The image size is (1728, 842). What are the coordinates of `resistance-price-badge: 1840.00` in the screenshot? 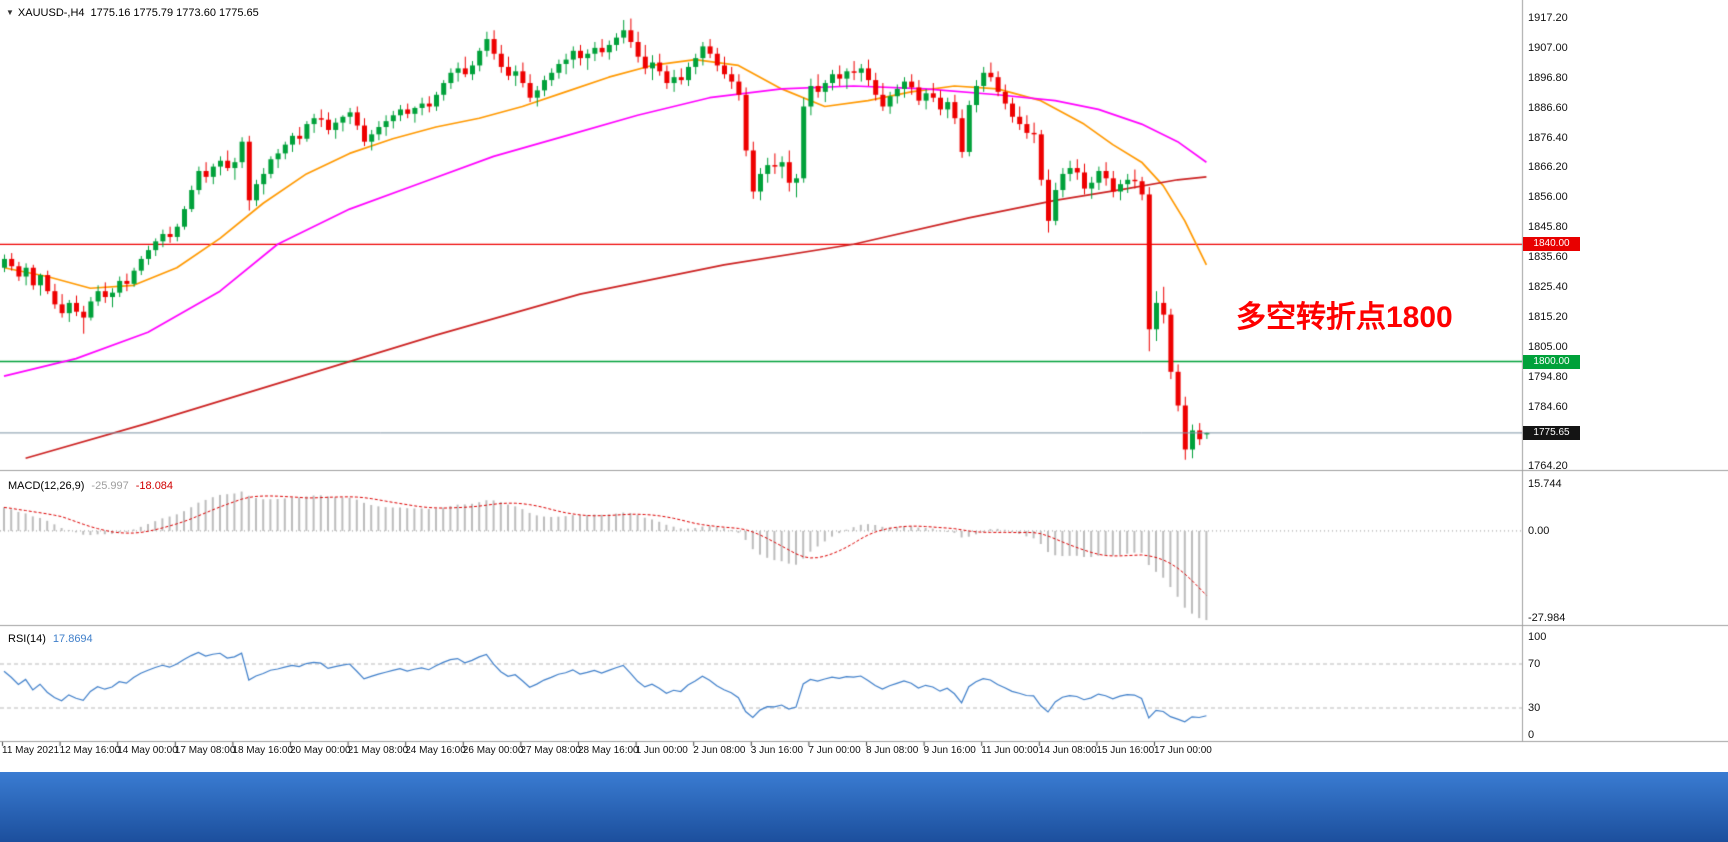 It's located at (1551, 244).